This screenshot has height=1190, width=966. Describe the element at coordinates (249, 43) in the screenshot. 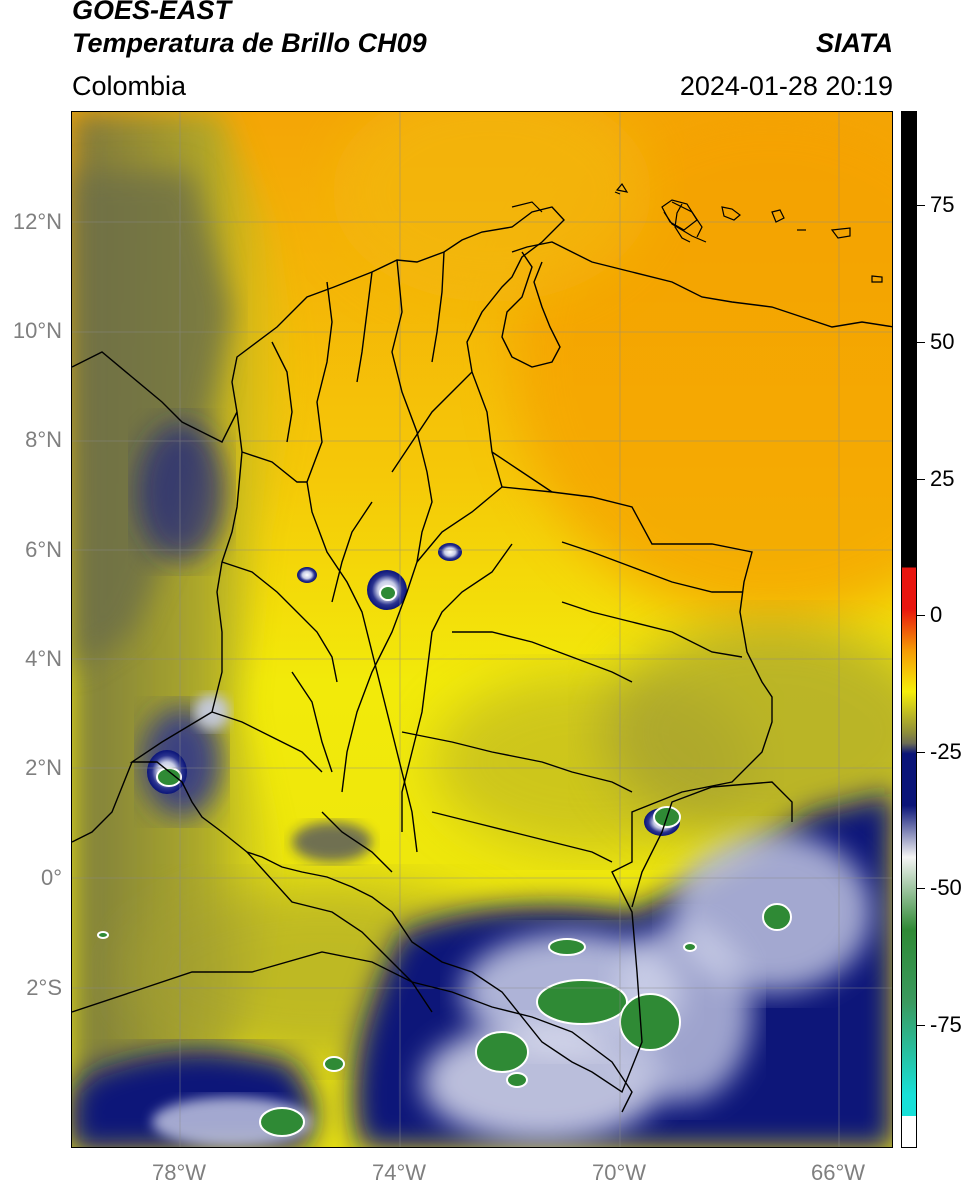

I see `product-title: Temperatura de Brillo CH09` at that location.